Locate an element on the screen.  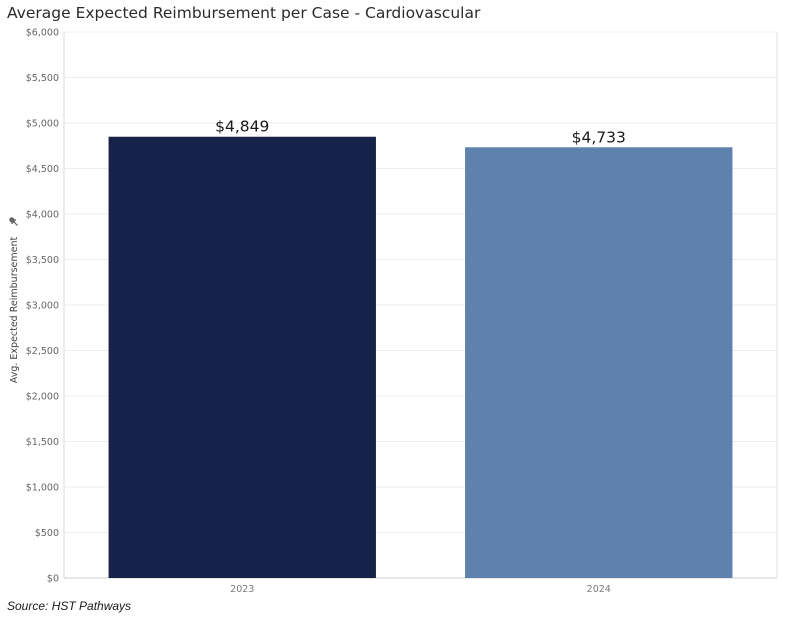
data-label: $4,733 is located at coordinates (599, 137).